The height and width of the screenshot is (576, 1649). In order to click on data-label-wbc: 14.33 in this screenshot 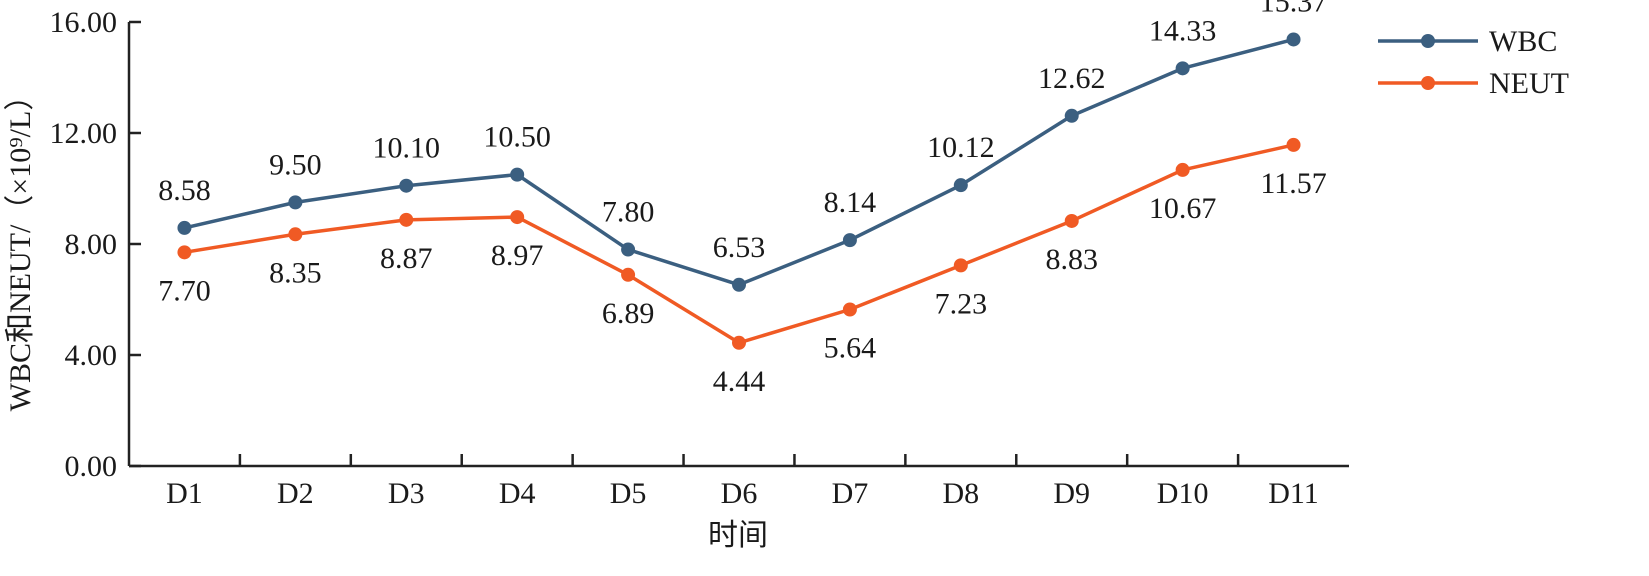, I will do `click(1183, 30)`.